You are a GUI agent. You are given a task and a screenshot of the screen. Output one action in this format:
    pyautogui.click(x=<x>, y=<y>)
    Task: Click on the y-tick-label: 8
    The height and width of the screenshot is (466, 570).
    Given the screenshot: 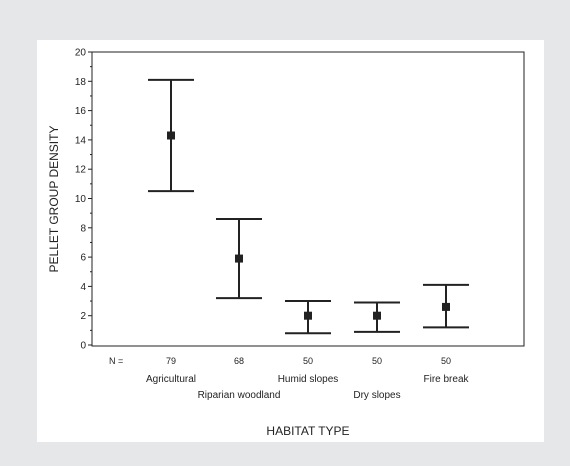 What is the action you would take?
    pyautogui.click(x=83, y=228)
    